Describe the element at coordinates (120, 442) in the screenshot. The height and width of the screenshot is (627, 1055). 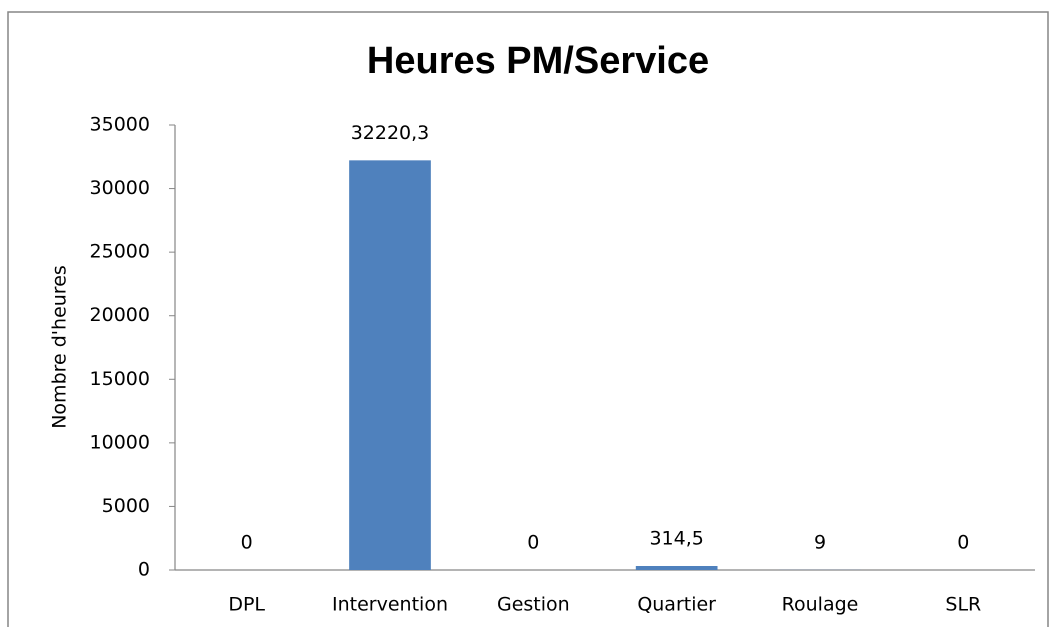
I see `y-tick-label: 10000` at that location.